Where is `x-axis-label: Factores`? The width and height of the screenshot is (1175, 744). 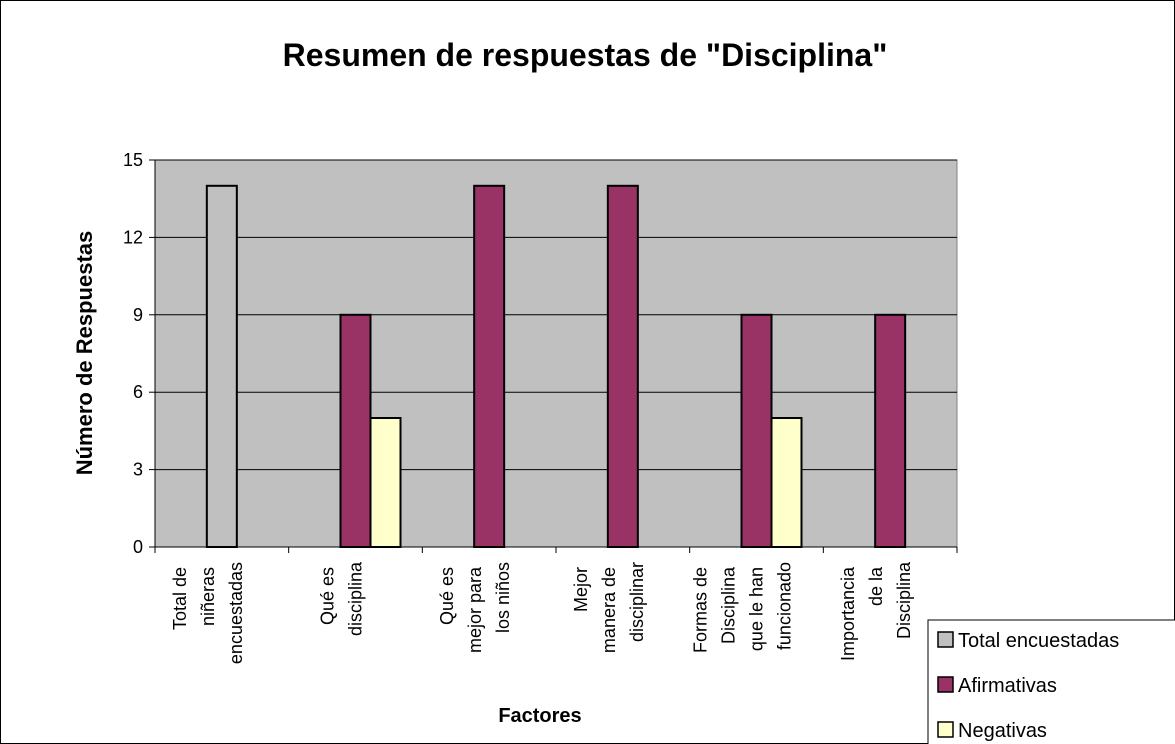 x-axis-label: Factores is located at coordinates (539, 716).